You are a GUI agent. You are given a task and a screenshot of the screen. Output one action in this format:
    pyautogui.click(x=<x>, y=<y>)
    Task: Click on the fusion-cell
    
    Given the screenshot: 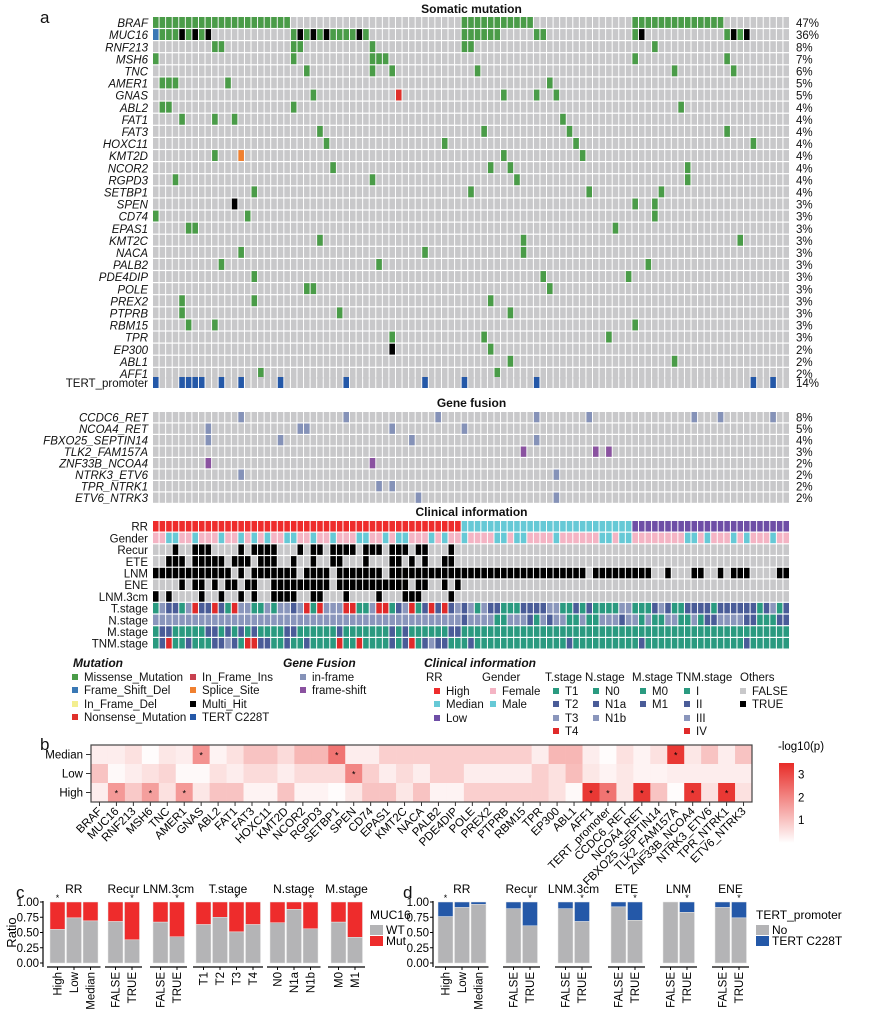 What is the action you would take?
    pyautogui.click(x=609, y=451)
    